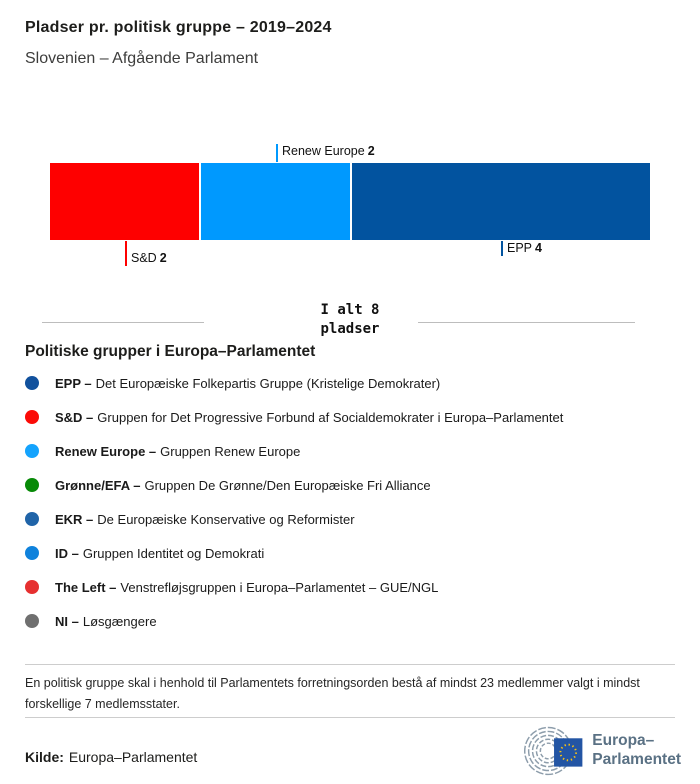  I want to click on group-abbr: EKR –, so click(74, 519).